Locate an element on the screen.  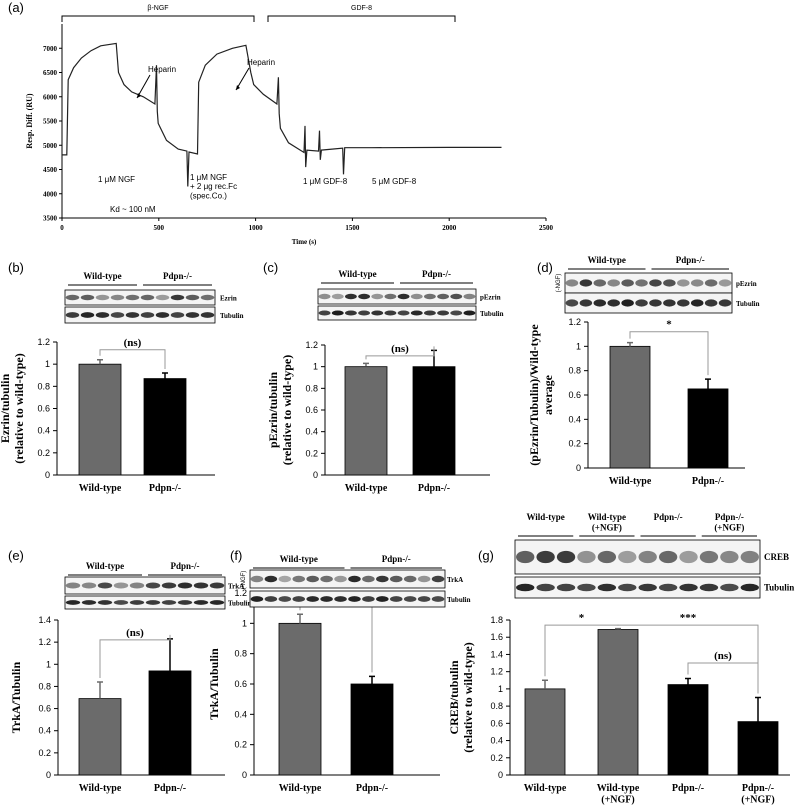
panel-label: (f) is located at coordinates (236, 555).